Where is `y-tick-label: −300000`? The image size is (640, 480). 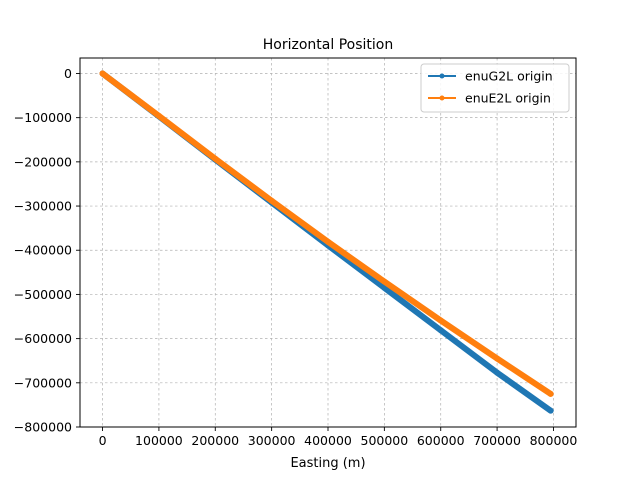
y-tick-label: −300000 is located at coordinates (43, 206).